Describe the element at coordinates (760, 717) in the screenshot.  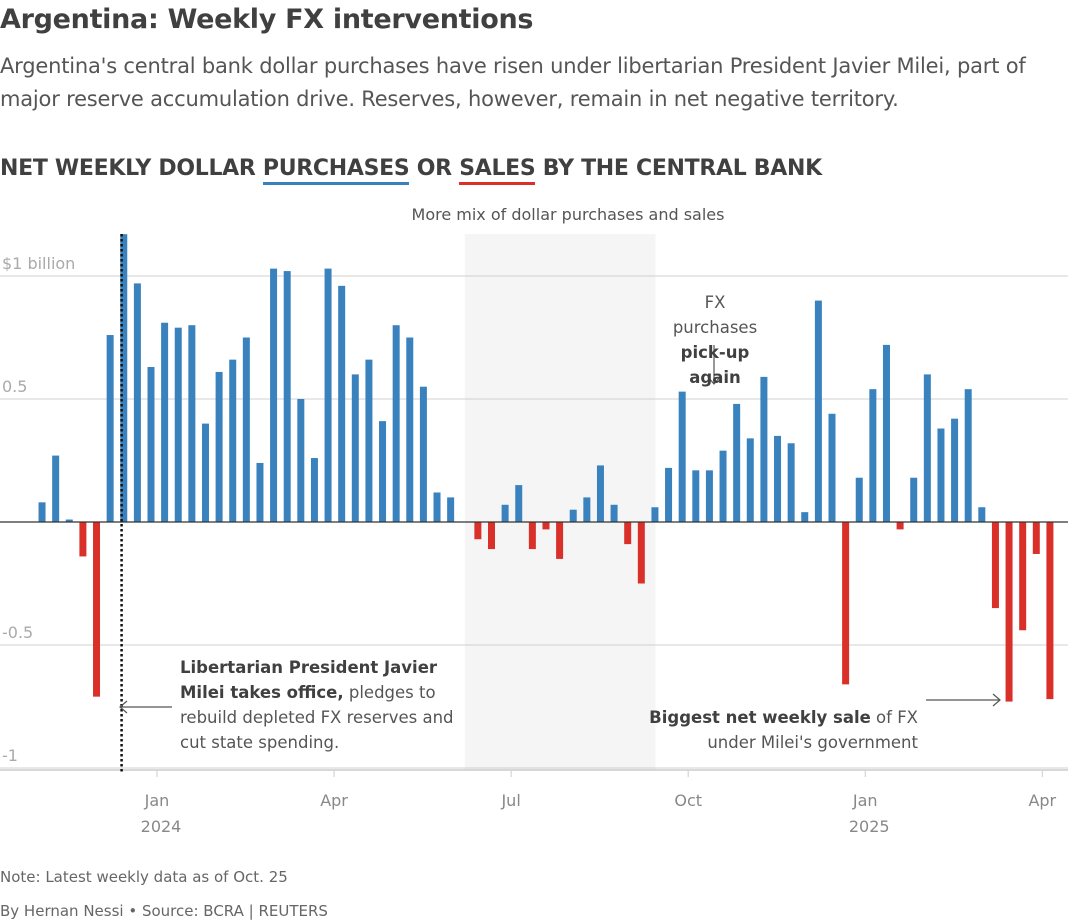
I see `annotation-biggest-bold: Biggest net weekly sale` at that location.